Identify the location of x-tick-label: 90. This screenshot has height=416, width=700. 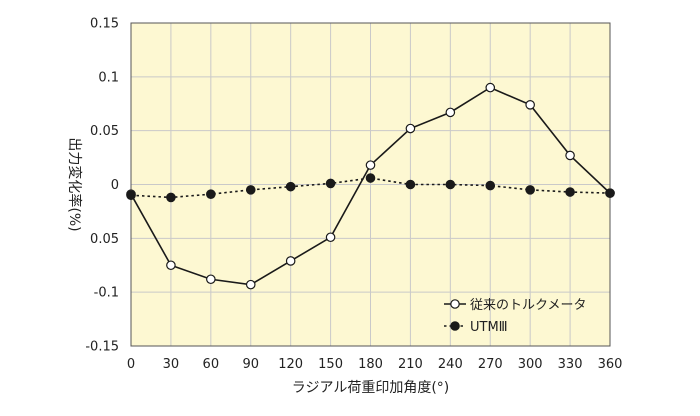
(250, 364).